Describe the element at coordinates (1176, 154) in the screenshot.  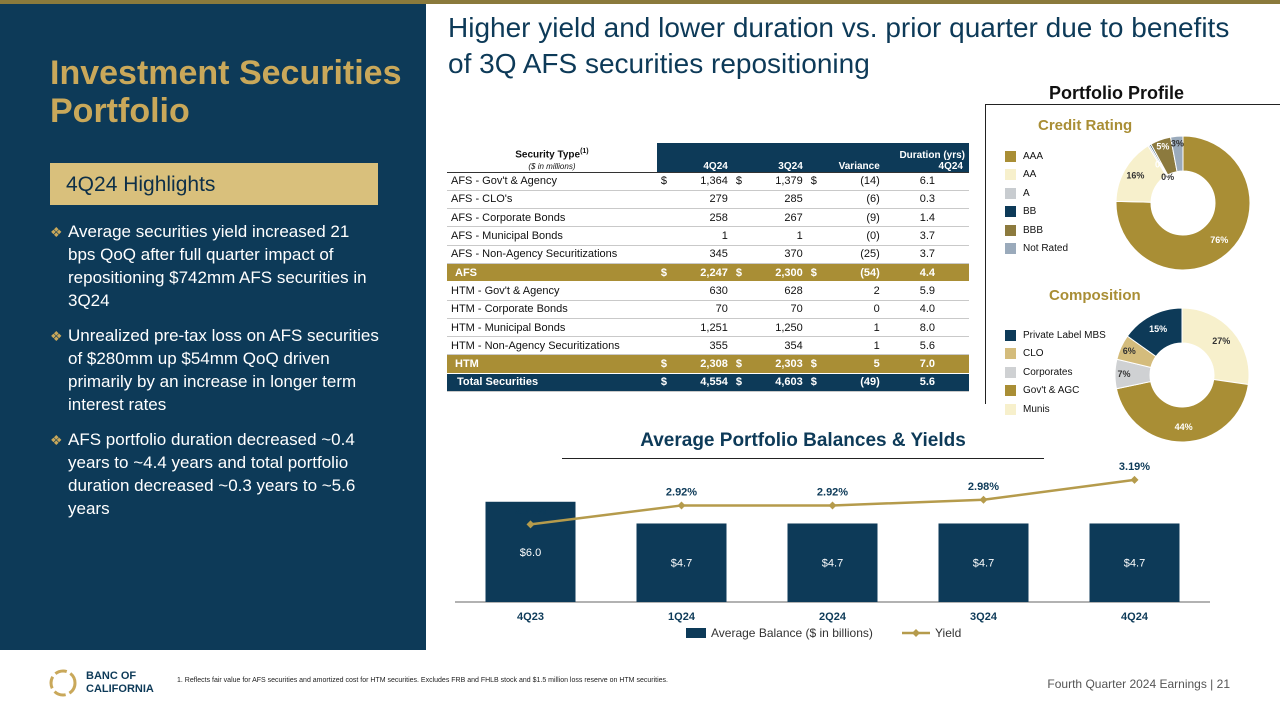
I see `donut-slice-not-rated` at that location.